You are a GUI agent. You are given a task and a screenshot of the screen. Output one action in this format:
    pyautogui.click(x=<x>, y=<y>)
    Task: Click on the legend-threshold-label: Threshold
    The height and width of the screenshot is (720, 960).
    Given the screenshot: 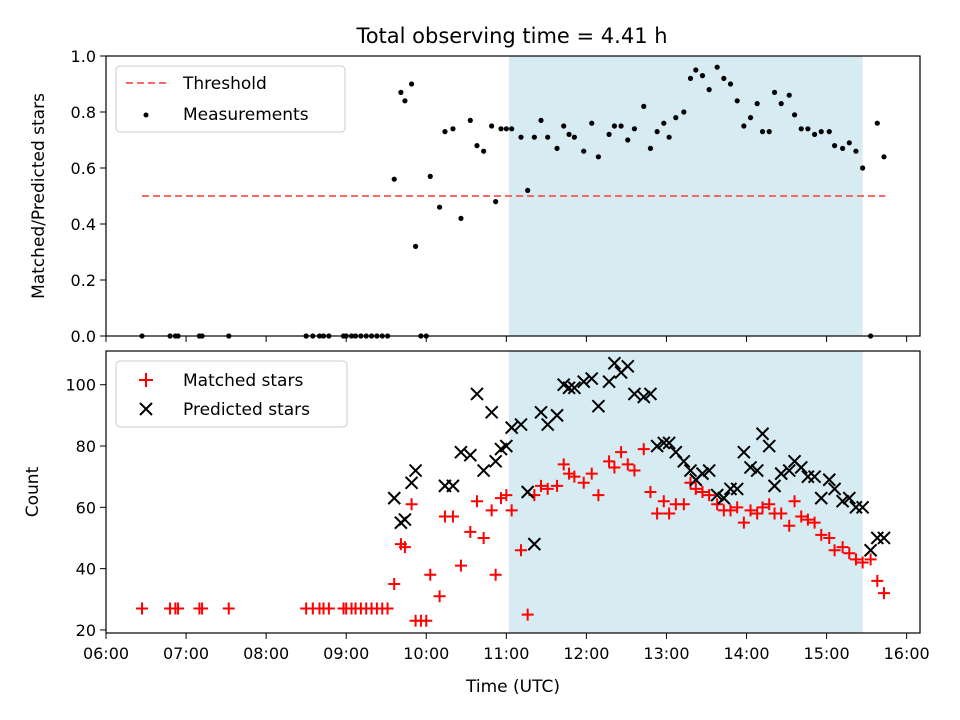 What is the action you would take?
    pyautogui.click(x=224, y=84)
    